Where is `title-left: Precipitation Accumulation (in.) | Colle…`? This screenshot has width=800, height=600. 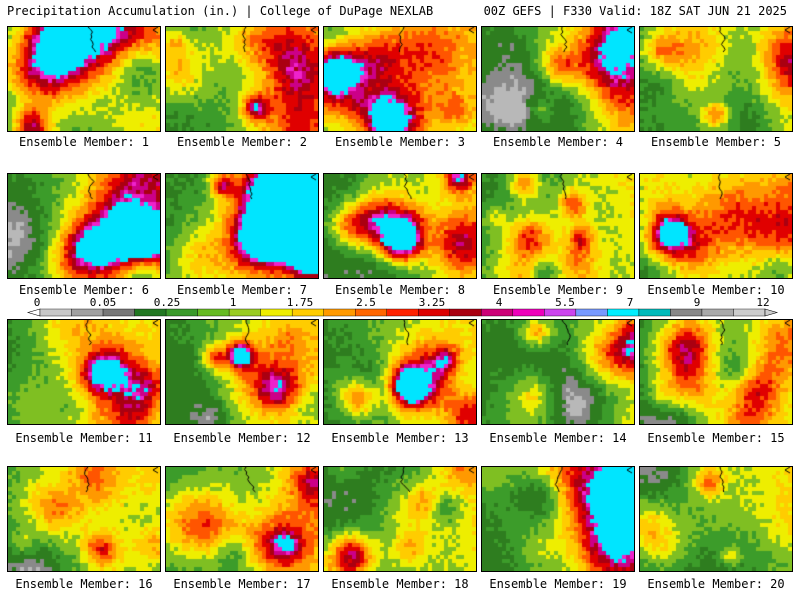 title-left: Precipitation Accumulation (in.) | Colle… is located at coordinates (220, 11).